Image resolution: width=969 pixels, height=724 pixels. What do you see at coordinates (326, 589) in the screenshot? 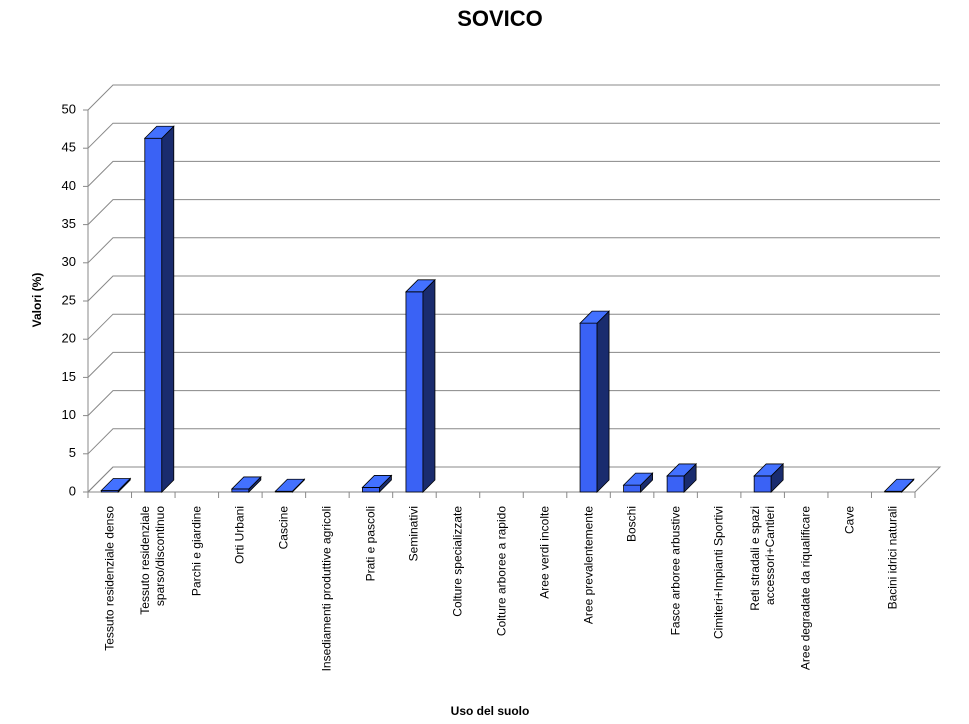
I see `x-tick-label: Insediamenti produttive agricoli` at bounding box center [326, 589].